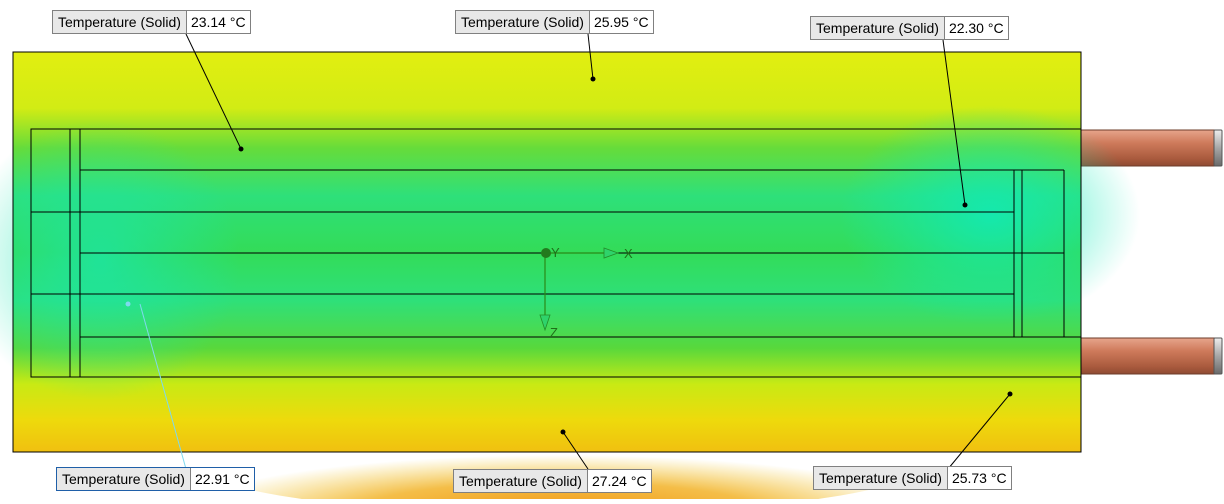 This screenshot has height=504, width=1224. What do you see at coordinates (554, 332) in the screenshot?
I see `axis-z-label: Z` at bounding box center [554, 332].